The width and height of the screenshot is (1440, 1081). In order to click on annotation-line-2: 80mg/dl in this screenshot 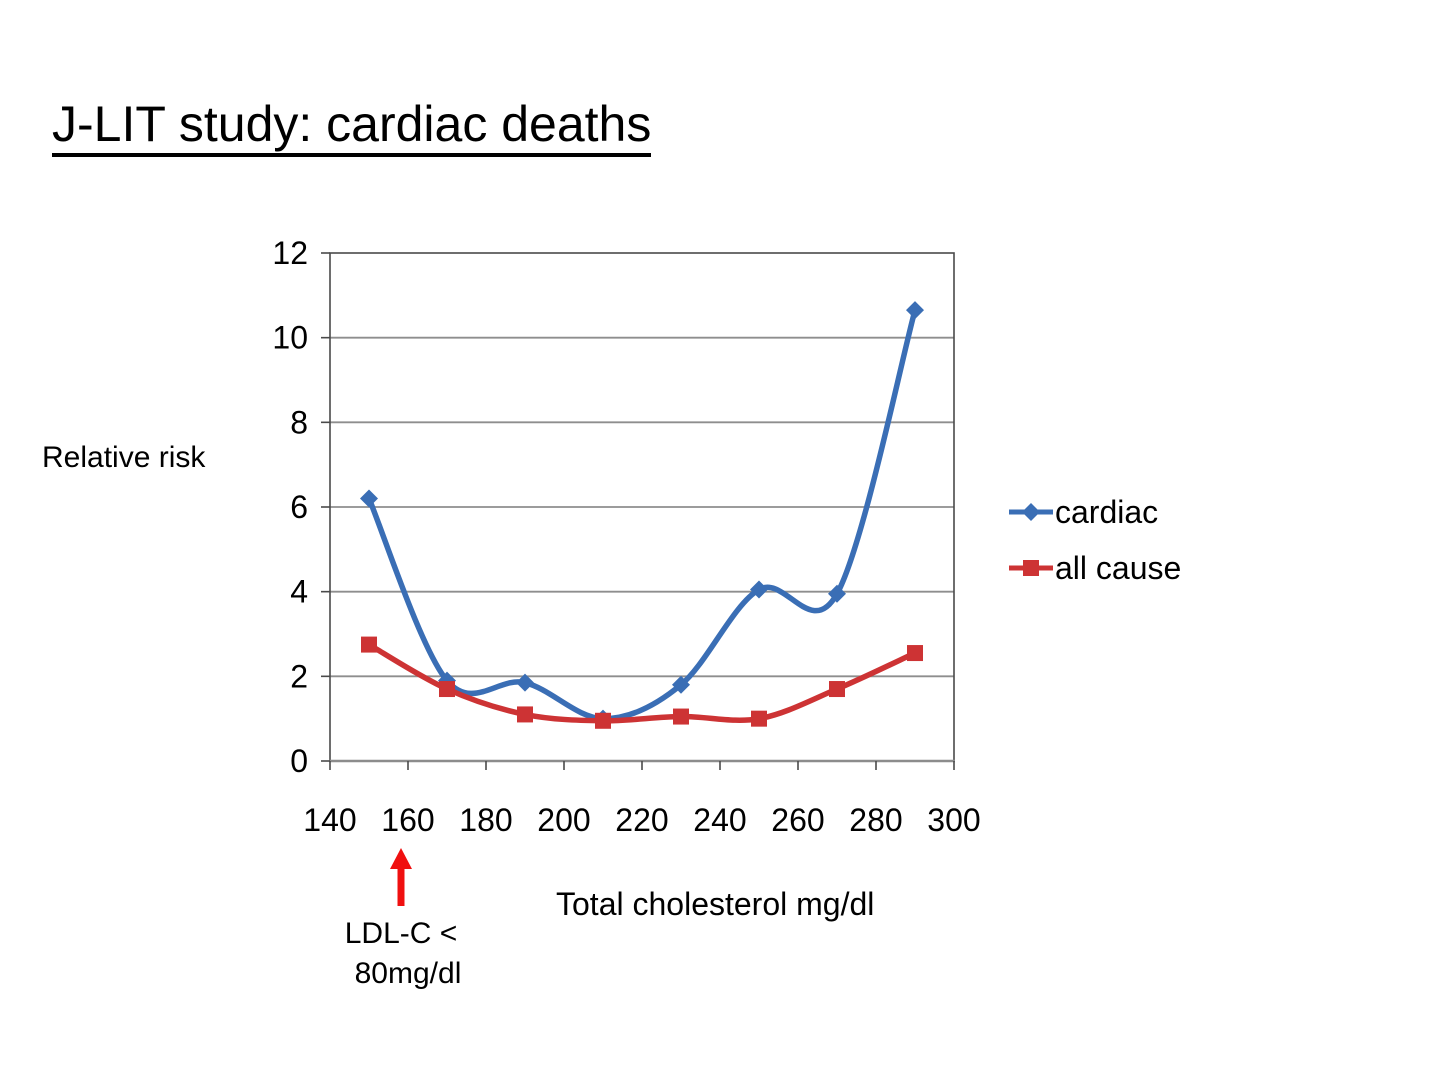, I will do `click(408, 973)`.